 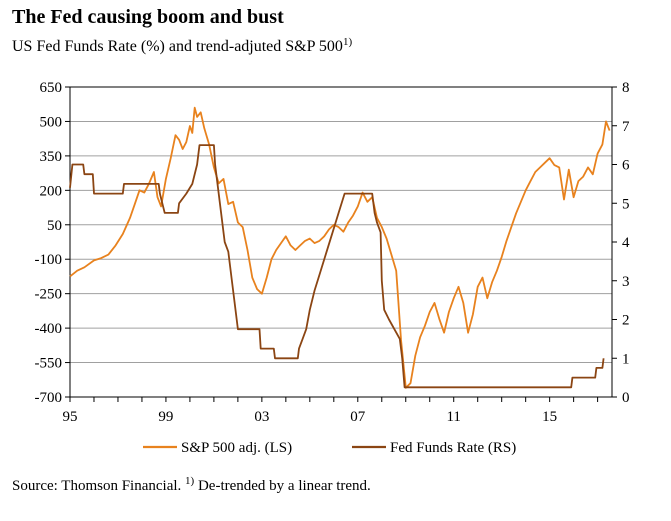 What do you see at coordinates (49, 364) in the screenshot?
I see `left-tick-label: -550` at bounding box center [49, 364].